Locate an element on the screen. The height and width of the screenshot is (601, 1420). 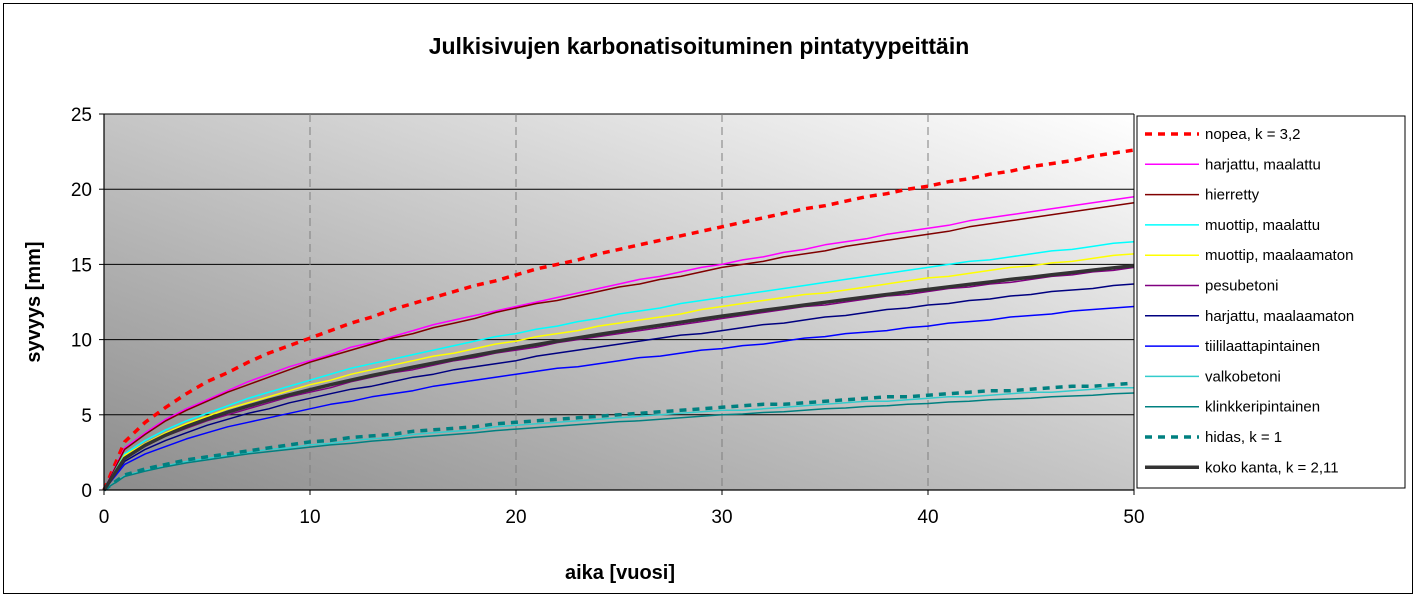
y-tick-label: 10 is located at coordinates (81, 341).